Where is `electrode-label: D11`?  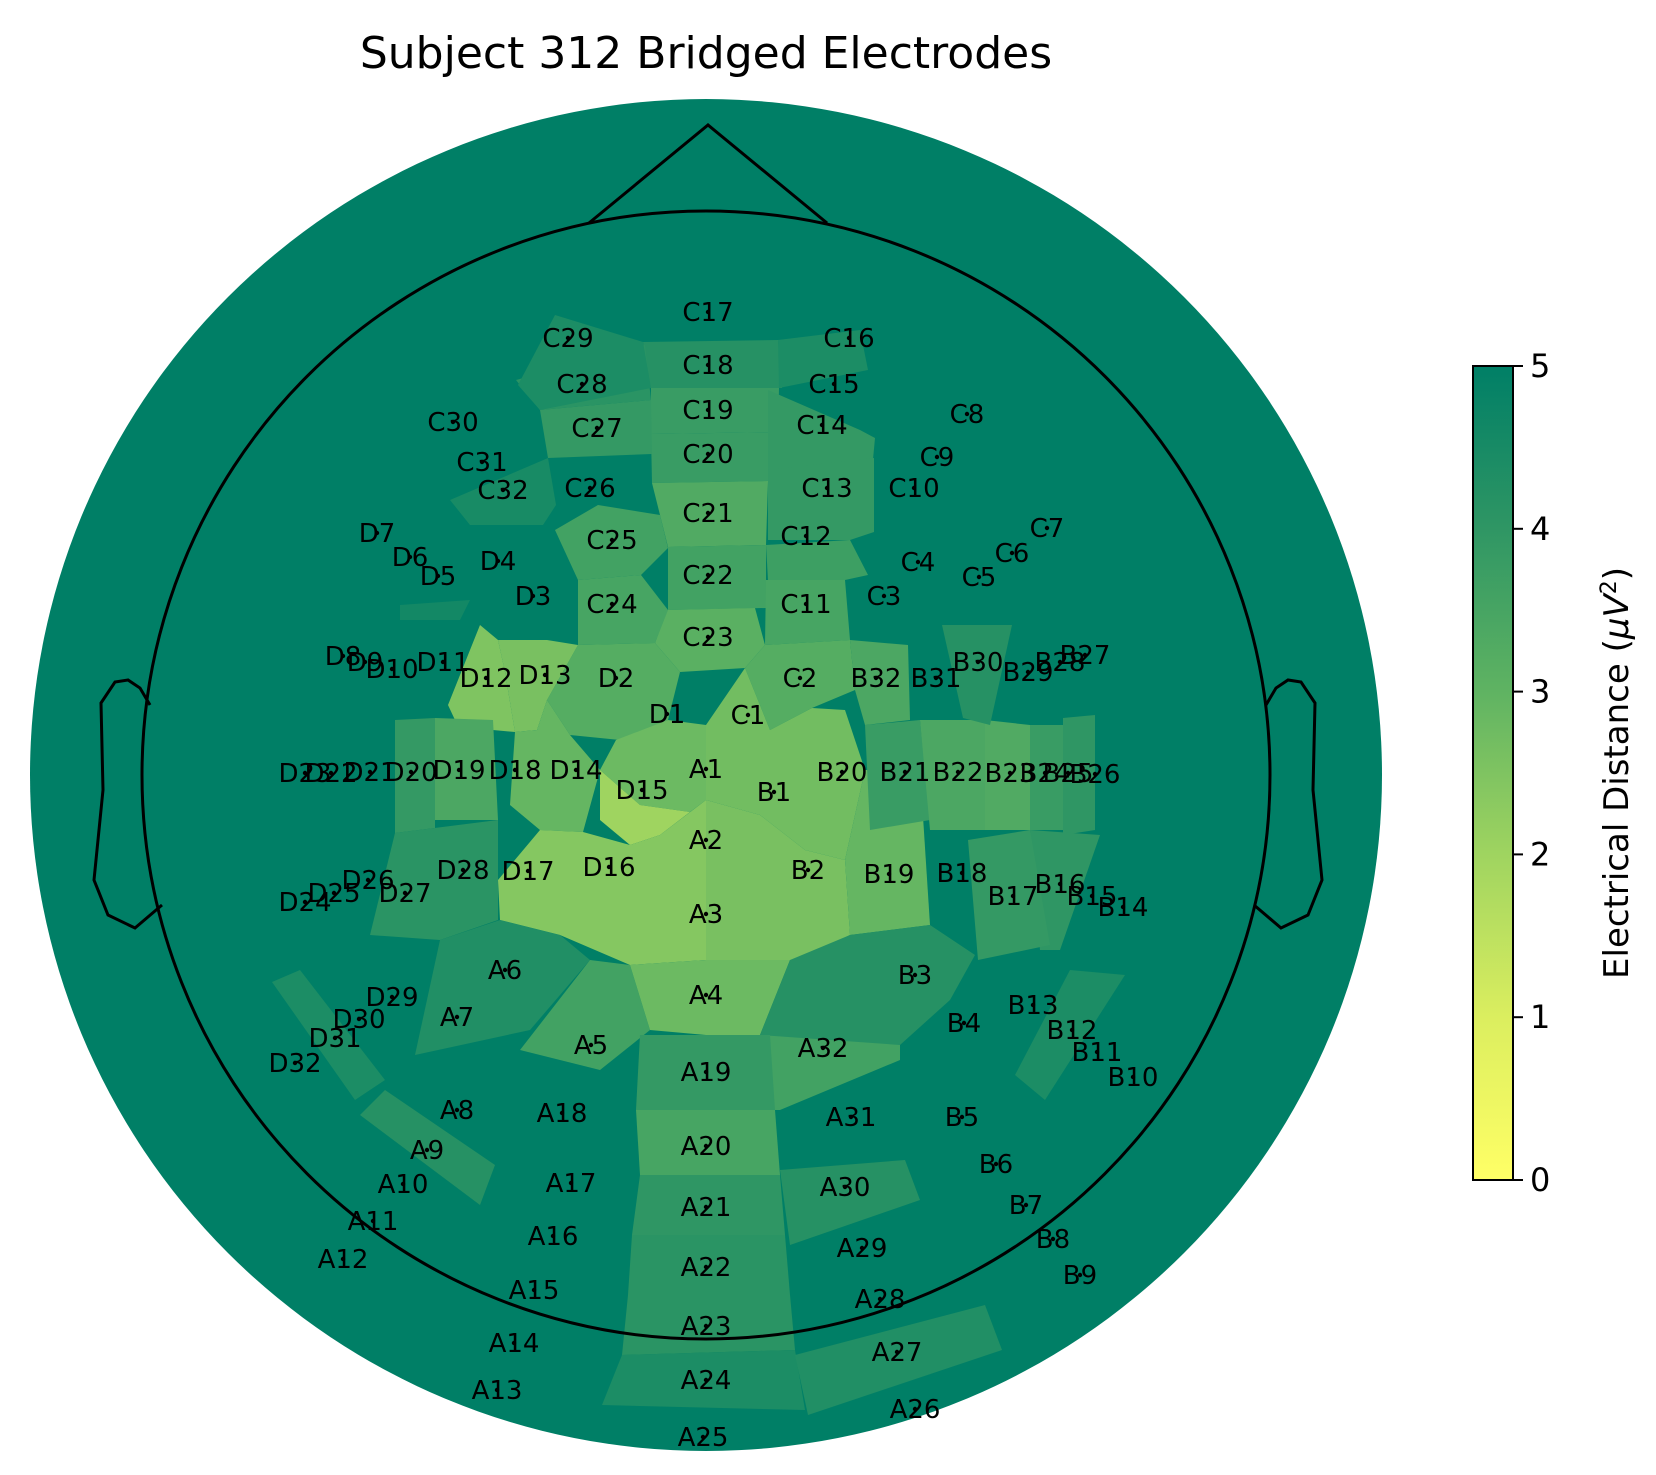 electrode-label: D11 is located at coordinates (442, 663).